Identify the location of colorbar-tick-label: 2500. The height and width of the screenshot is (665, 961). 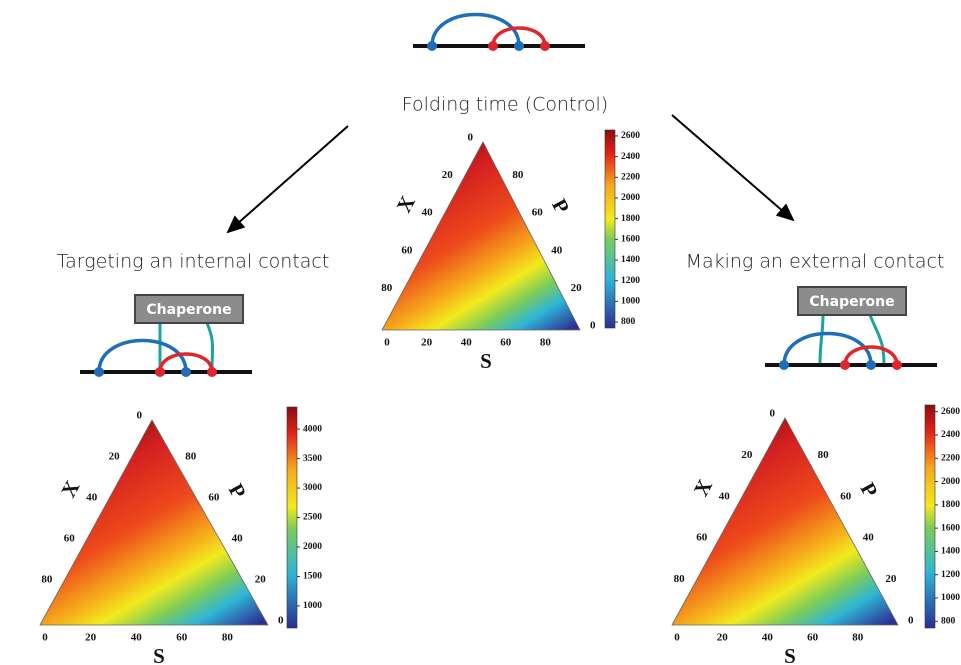
(312, 518).